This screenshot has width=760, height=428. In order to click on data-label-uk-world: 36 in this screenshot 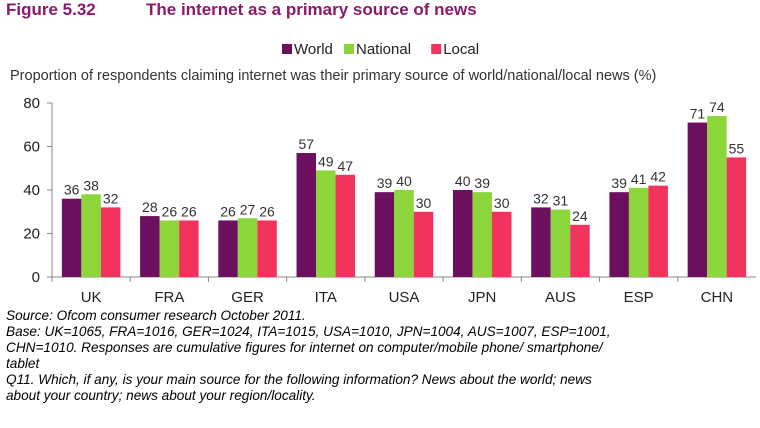, I will do `click(72, 190)`.